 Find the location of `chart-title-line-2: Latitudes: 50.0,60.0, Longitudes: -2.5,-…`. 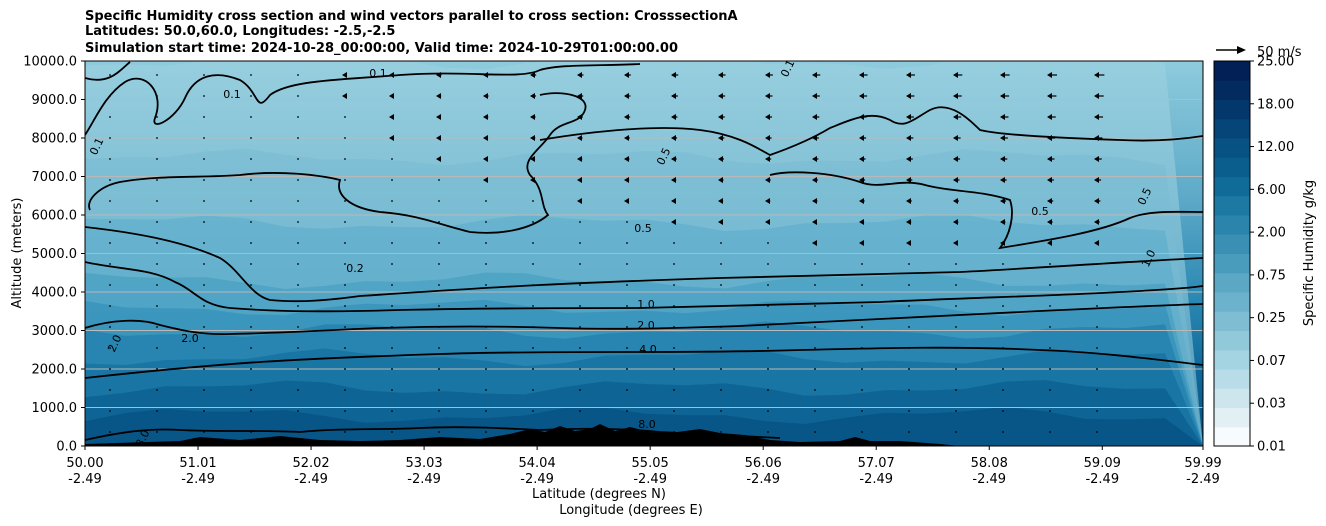

chart-title-line-2: Latitudes: 50.0,60.0, Longitudes: -2.5,-… is located at coordinates (240, 31).